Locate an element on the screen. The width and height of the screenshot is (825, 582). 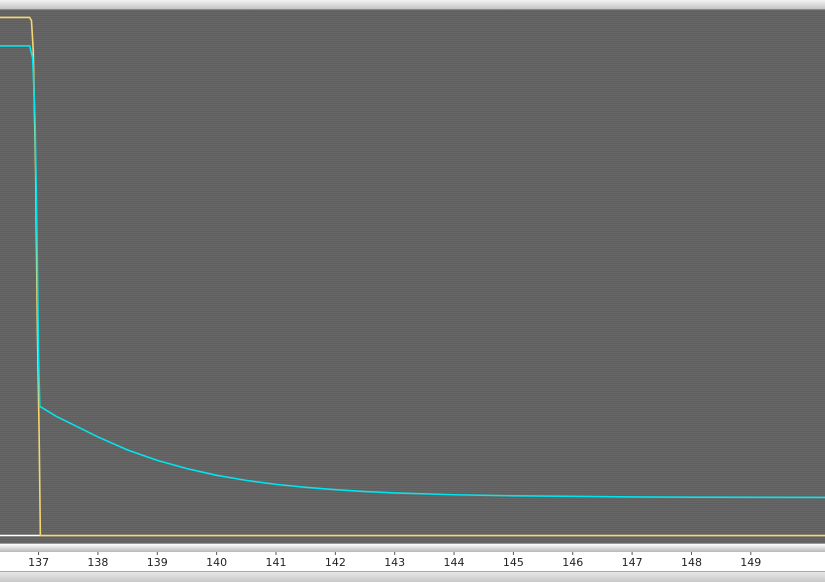
x-tick-label: 137 is located at coordinates (38, 562).